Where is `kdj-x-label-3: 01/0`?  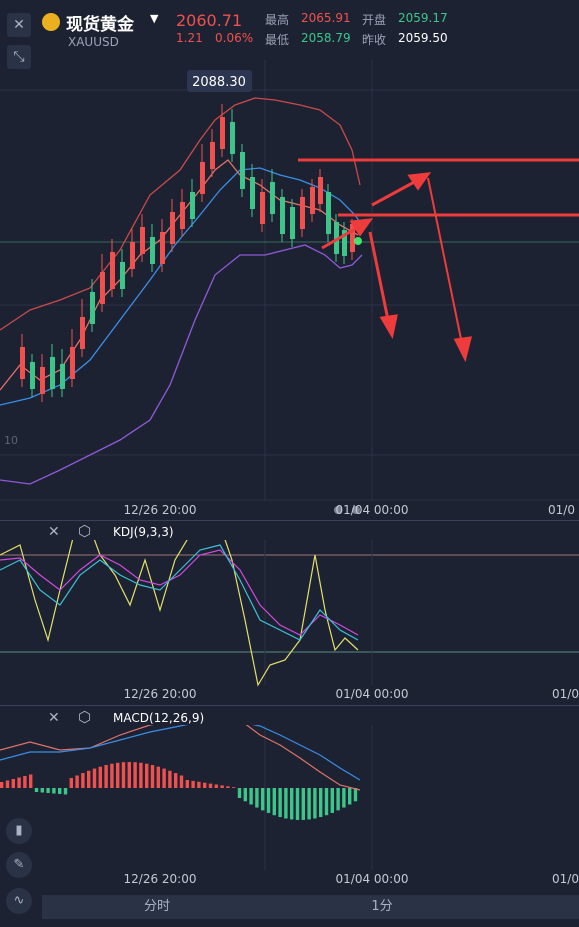 kdj-x-label-3: 01/0 is located at coordinates (565, 694).